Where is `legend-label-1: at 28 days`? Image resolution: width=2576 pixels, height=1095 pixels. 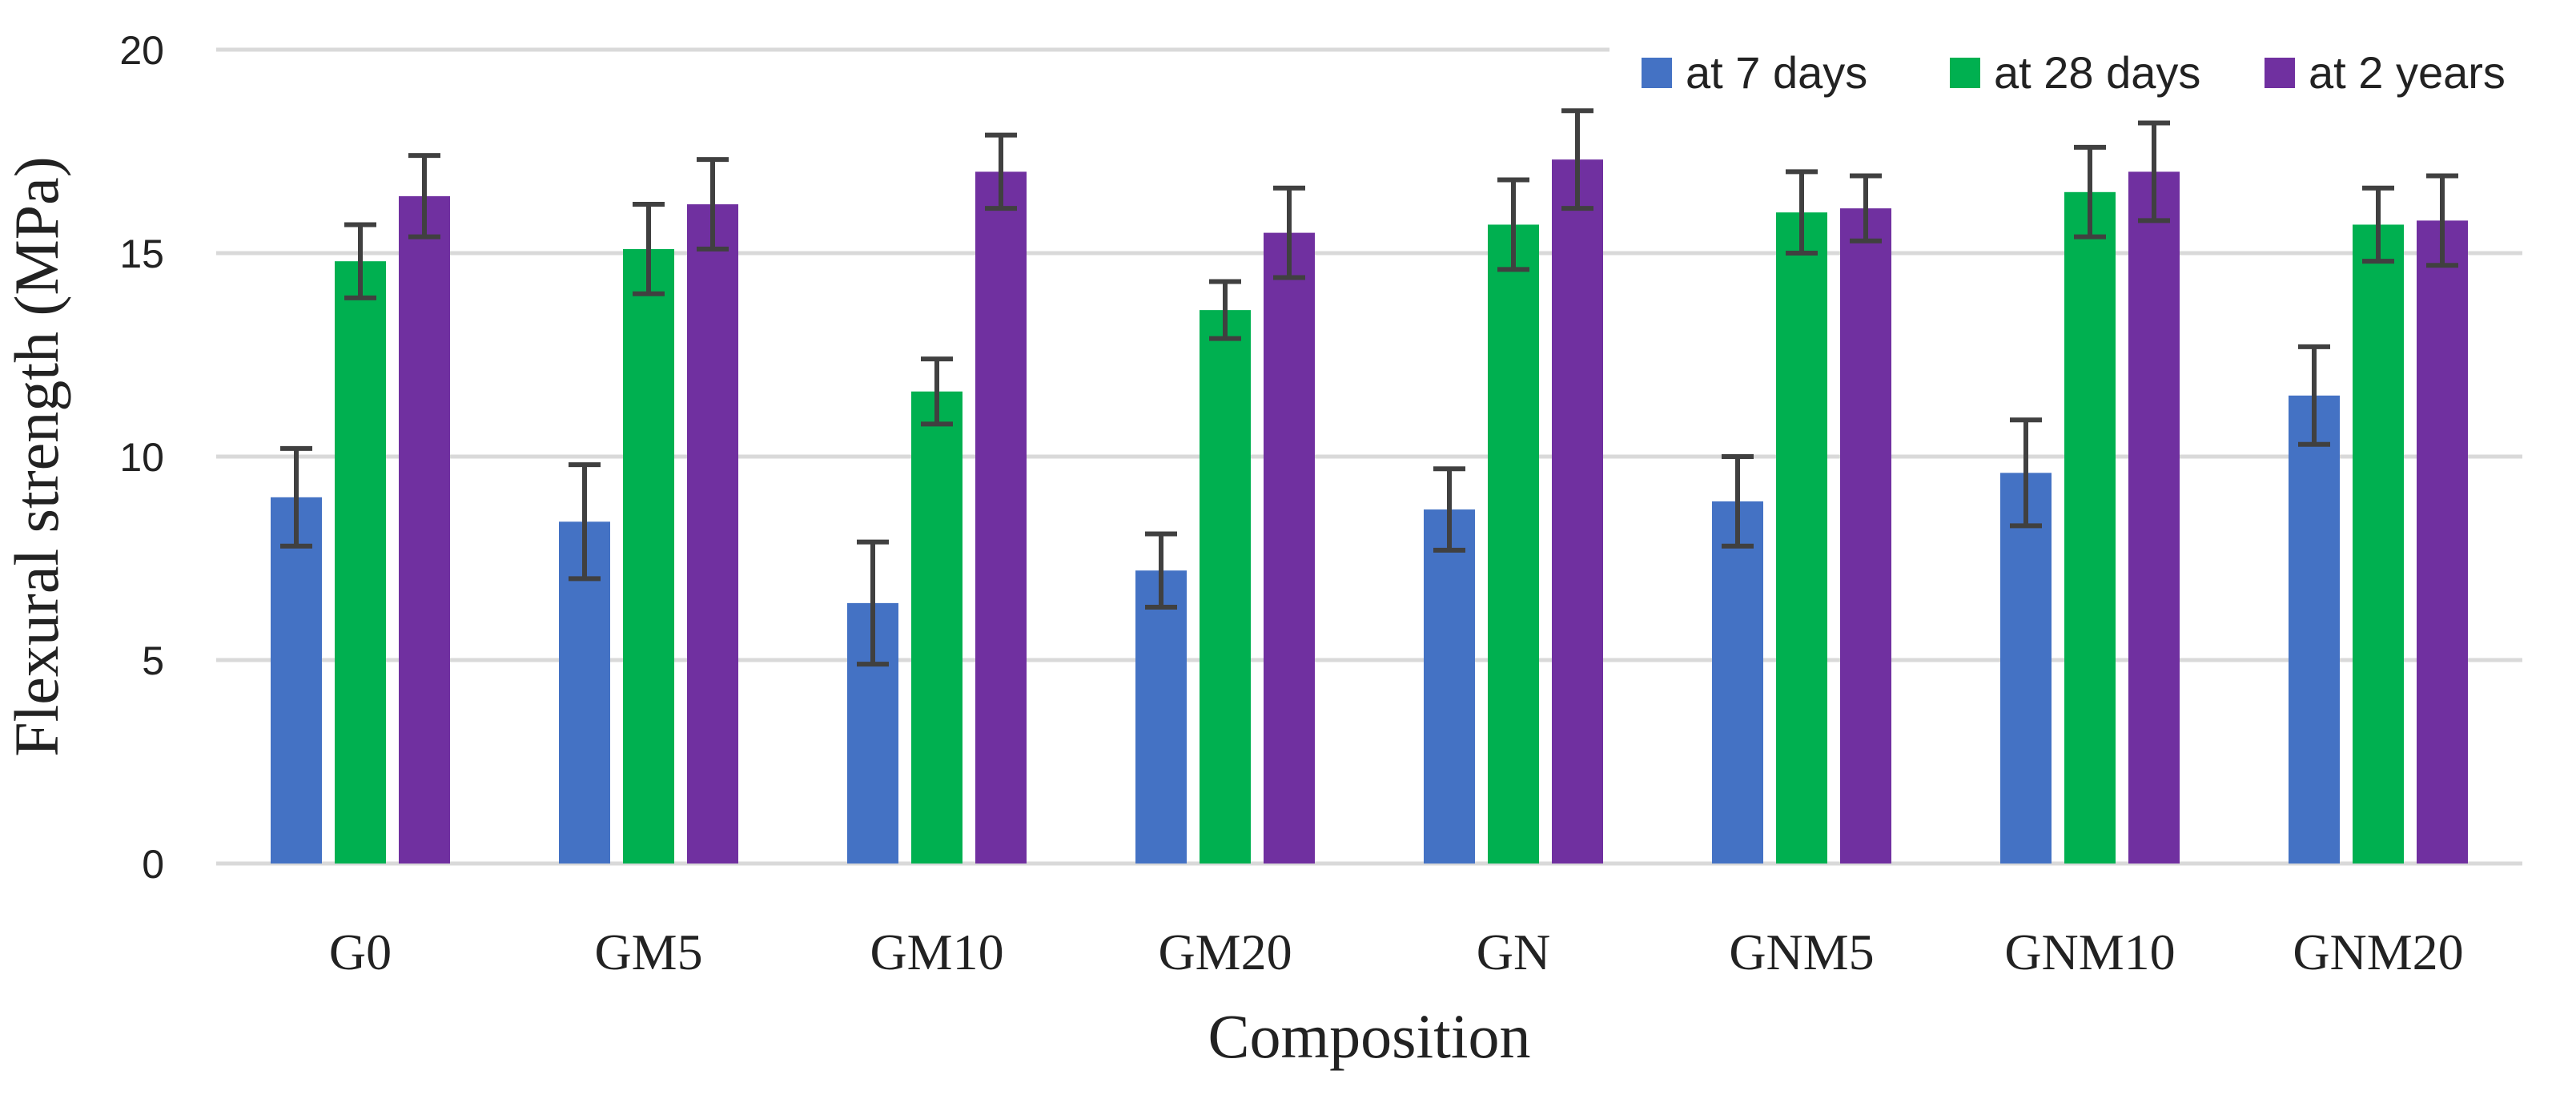 legend-label-1: at 28 days is located at coordinates (2097, 72).